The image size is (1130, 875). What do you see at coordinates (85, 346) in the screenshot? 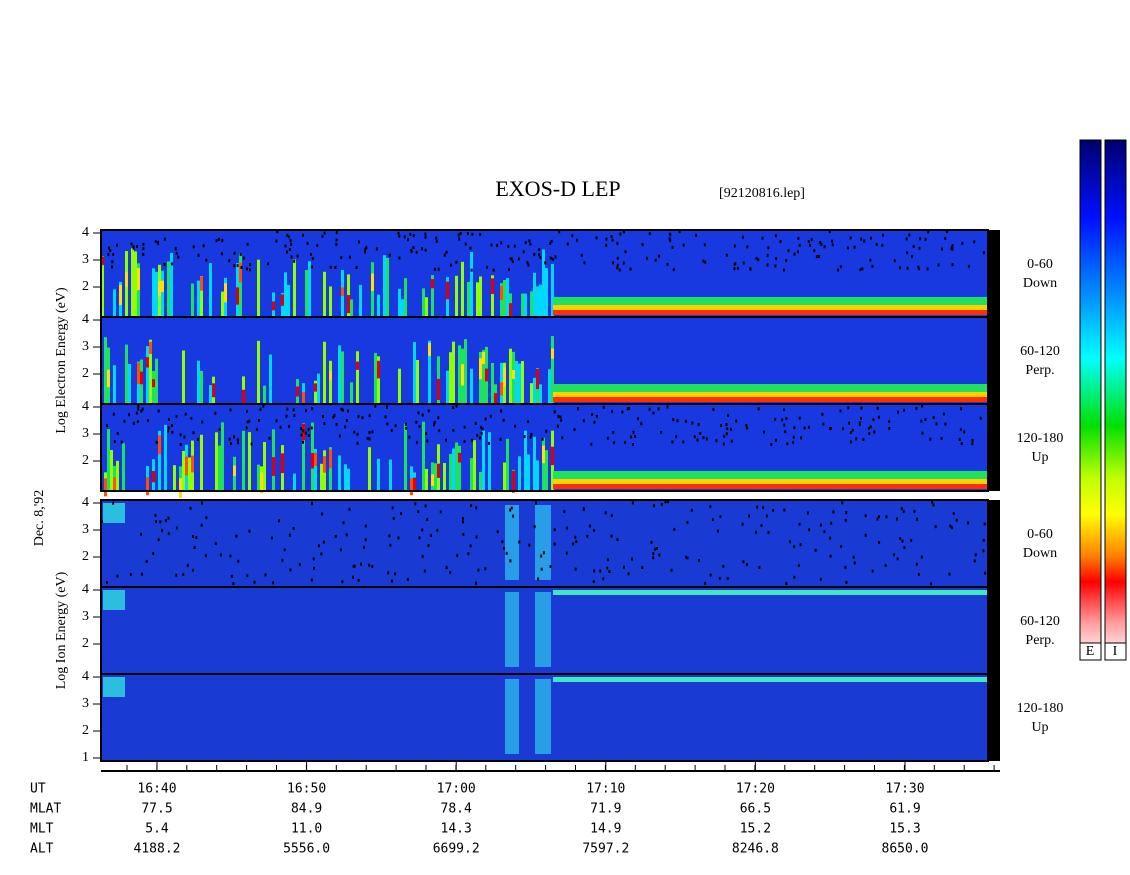
I see `y-tick-label: 3` at bounding box center [85, 346].